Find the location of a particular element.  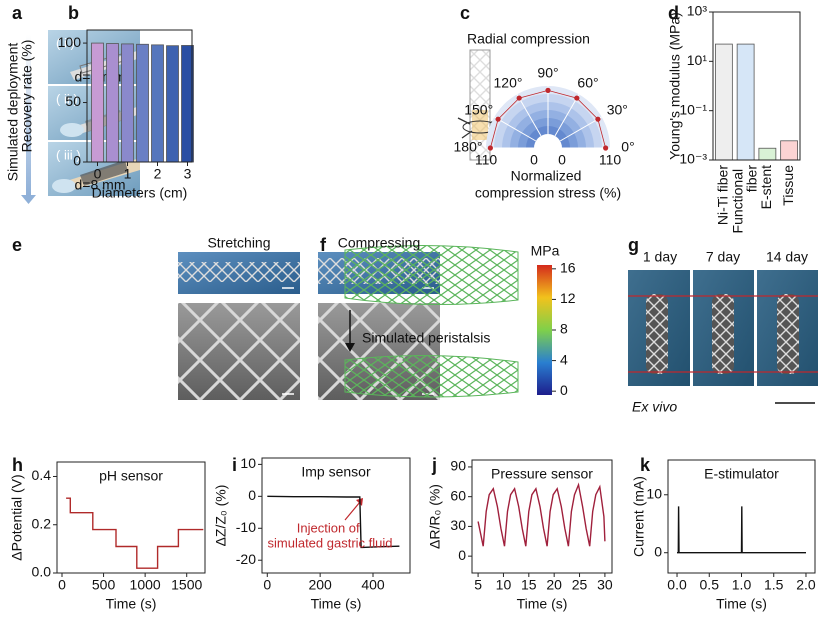

colorbar-tick-label: 16 is located at coordinates (568, 268).